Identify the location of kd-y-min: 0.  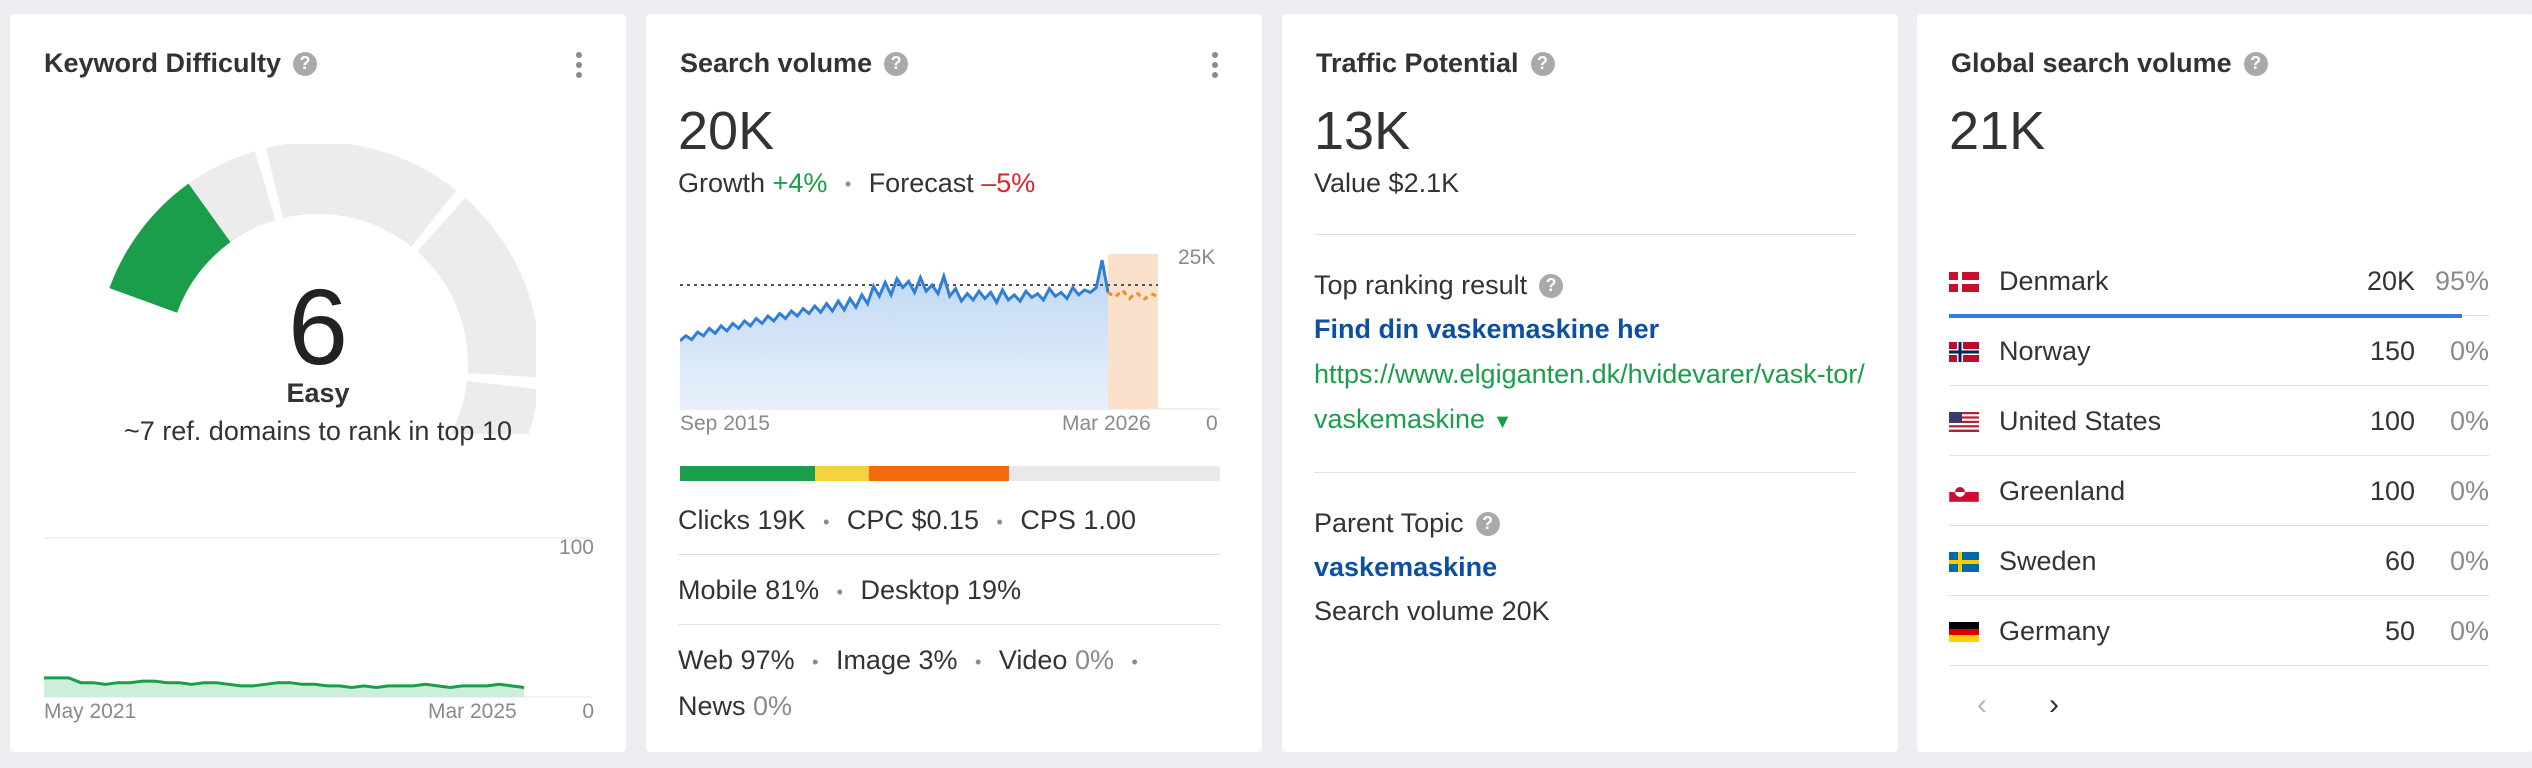
(588, 711).